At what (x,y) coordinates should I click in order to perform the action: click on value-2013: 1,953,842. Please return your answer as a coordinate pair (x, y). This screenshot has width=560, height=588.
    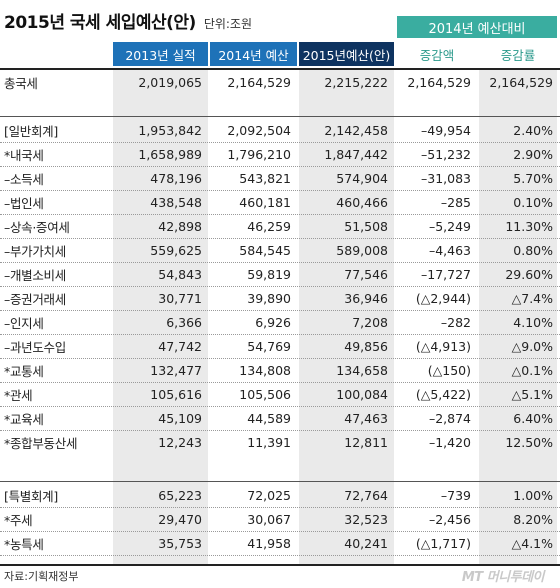
    Looking at the image, I should click on (170, 130).